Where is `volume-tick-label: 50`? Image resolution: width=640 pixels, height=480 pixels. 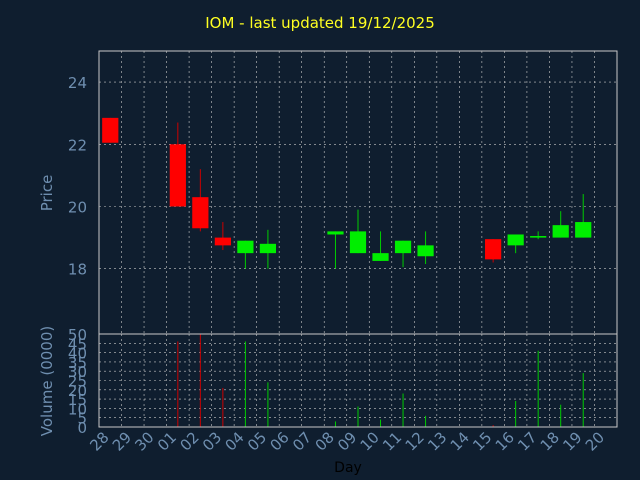 volume-tick-label: 50 is located at coordinates (77, 335).